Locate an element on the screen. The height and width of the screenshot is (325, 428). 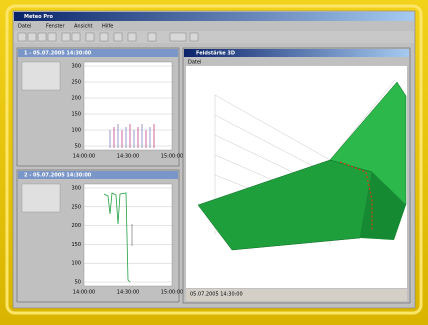
title-bar is located at coordinates (214, 16).